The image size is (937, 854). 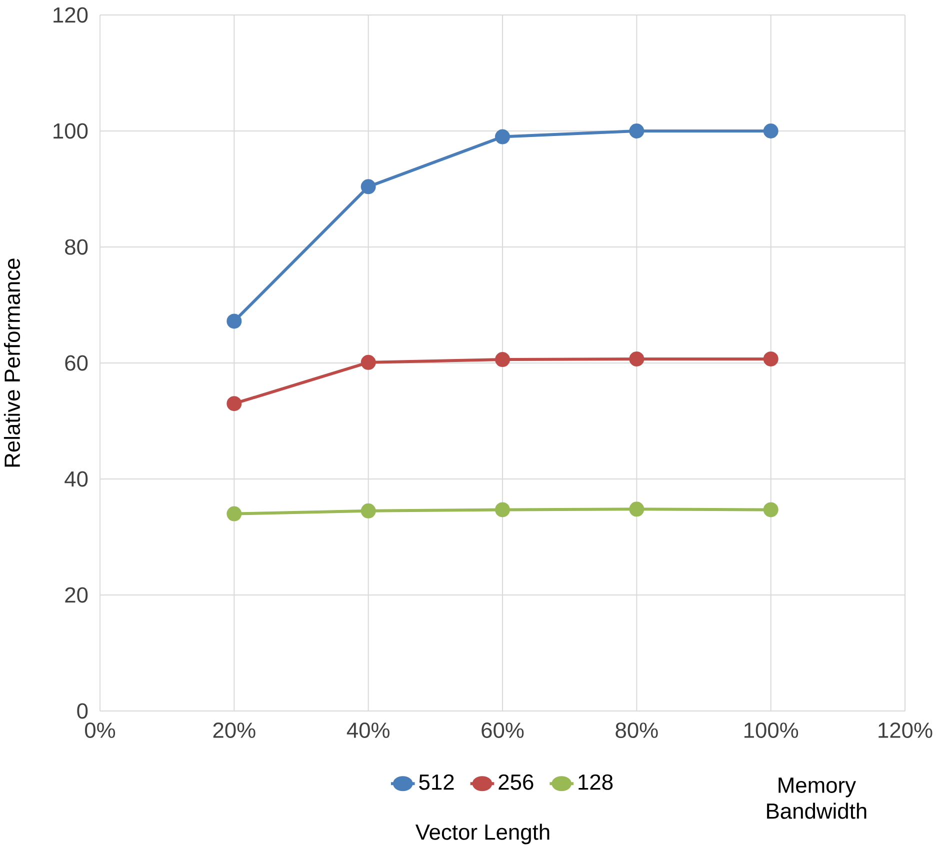 I want to click on x-axis-title: Memory Bandwidth, so click(x=816, y=798).